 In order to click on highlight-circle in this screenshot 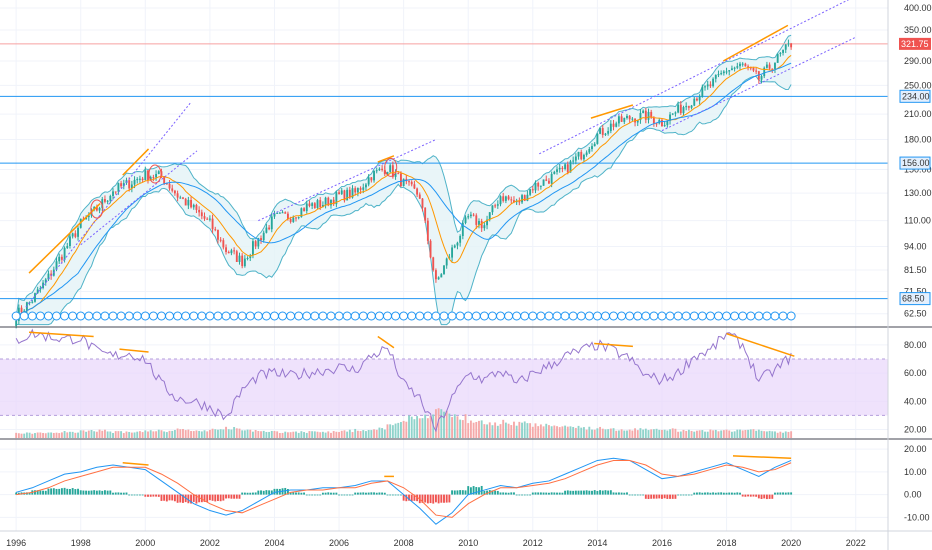, I will do `click(391, 167)`.